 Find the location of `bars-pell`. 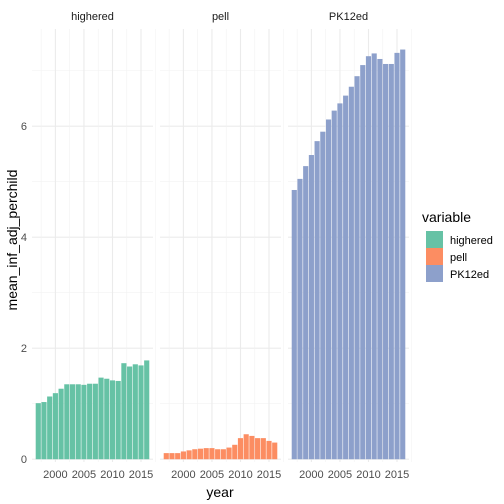

bars-pell is located at coordinates (220, 447).